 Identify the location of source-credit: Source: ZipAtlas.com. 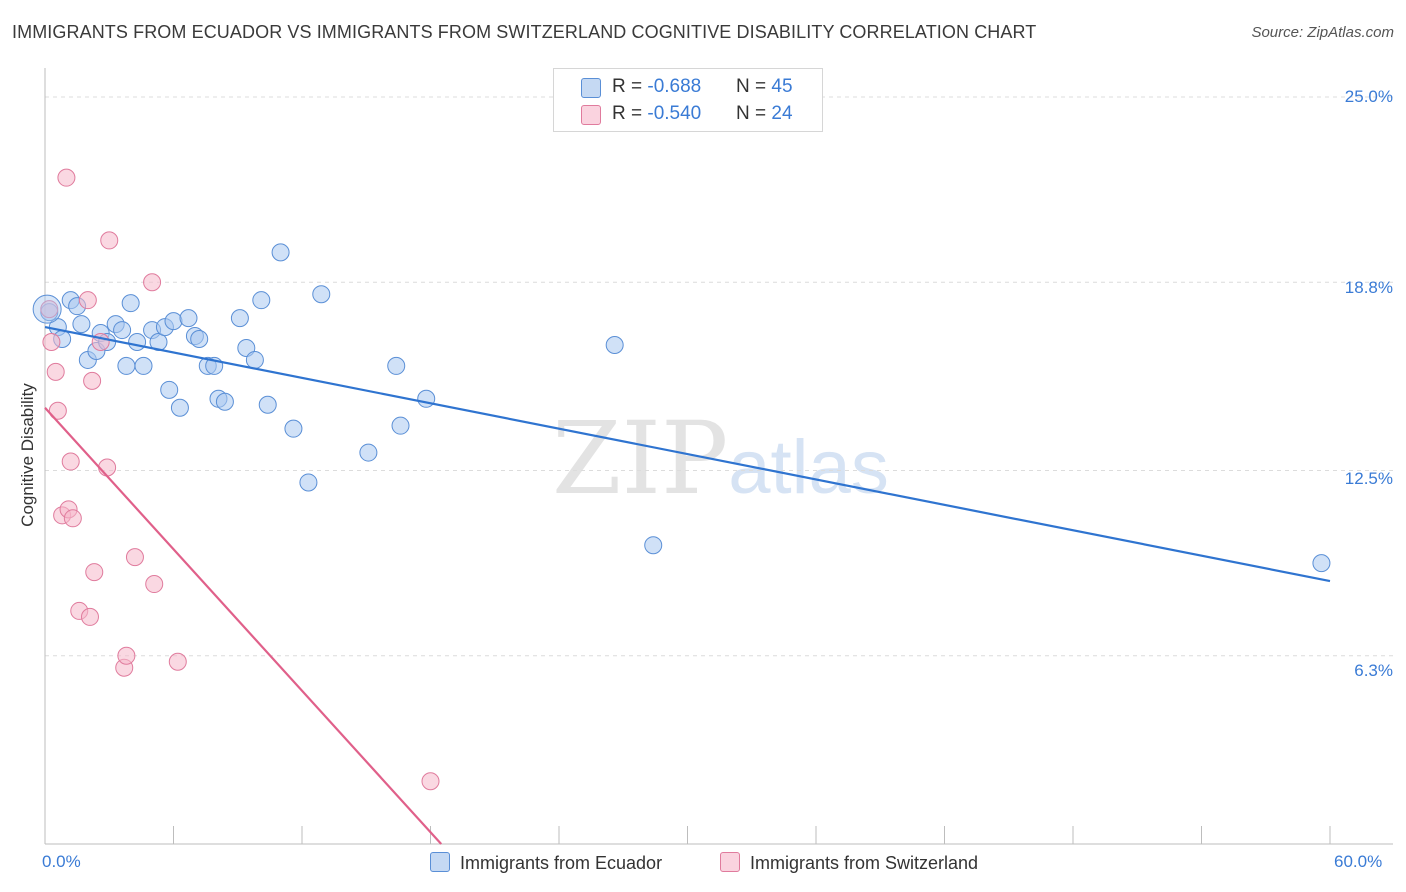
(1322, 32).